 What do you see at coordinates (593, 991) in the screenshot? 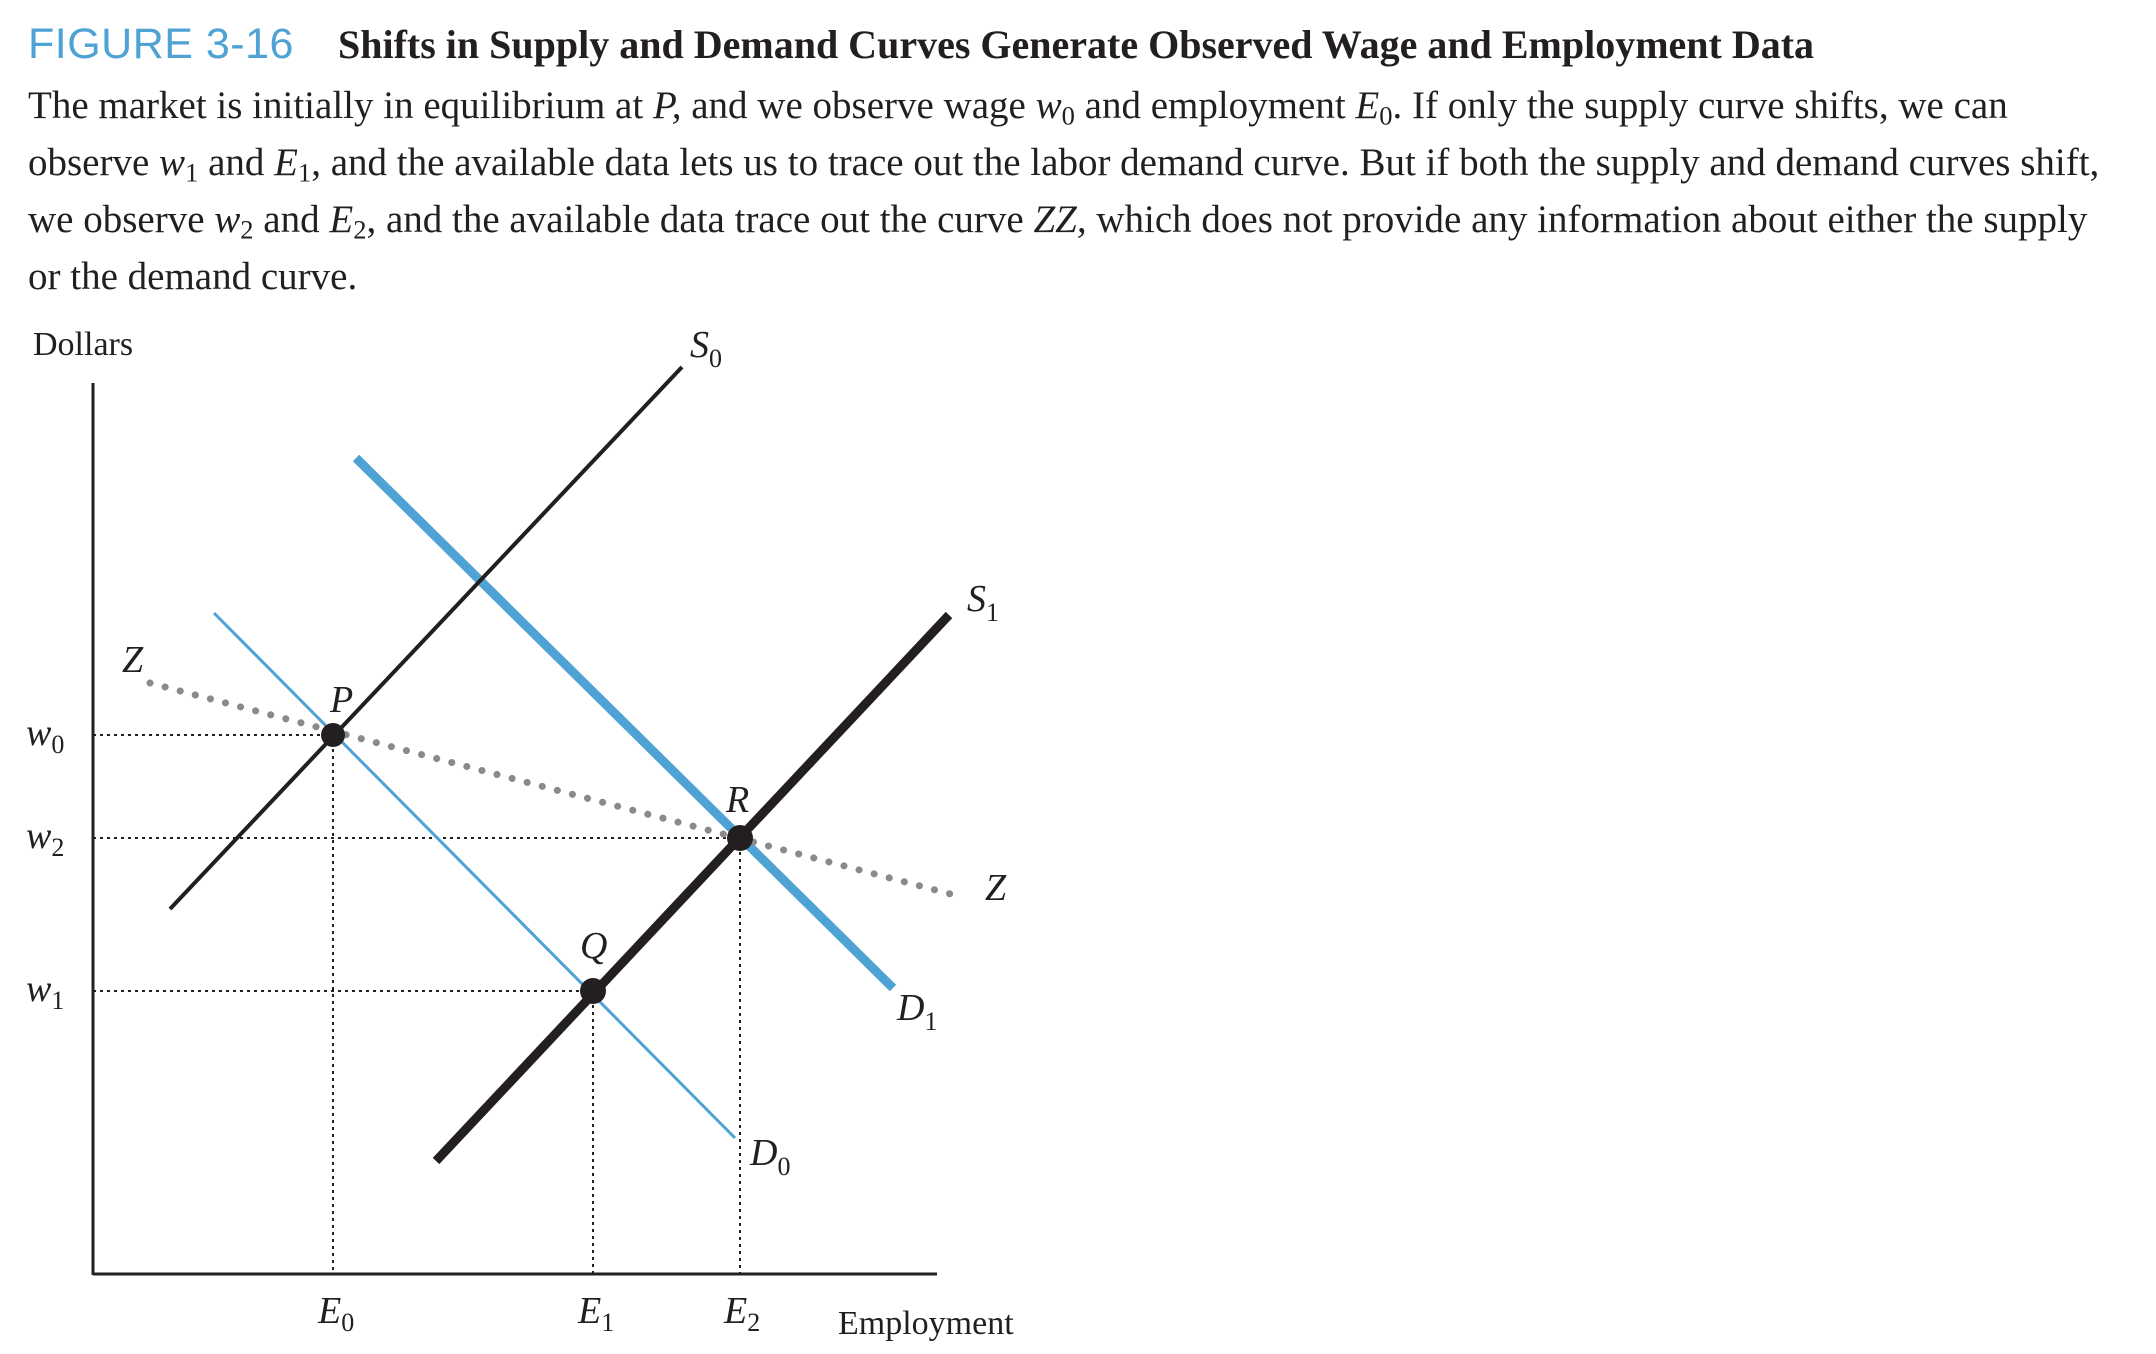
I see `point-q` at bounding box center [593, 991].